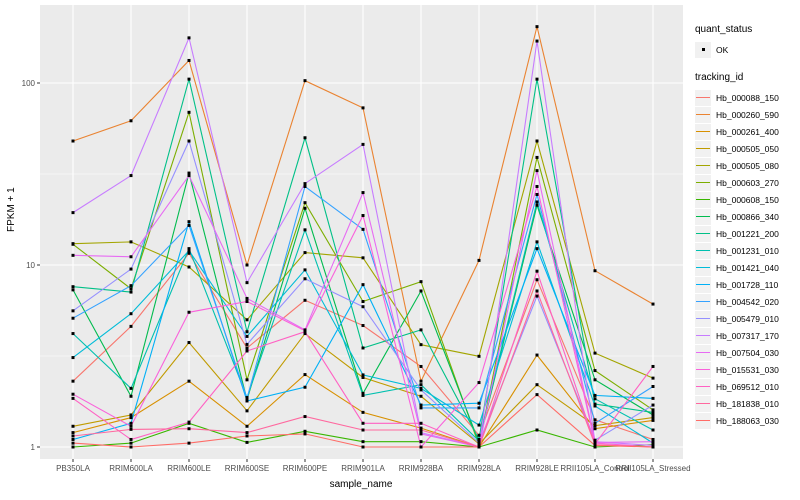 The width and height of the screenshot is (800, 500). What do you see at coordinates (747, 216) in the screenshot?
I see `legend-item: Hb_000866_340` at bounding box center [747, 216].